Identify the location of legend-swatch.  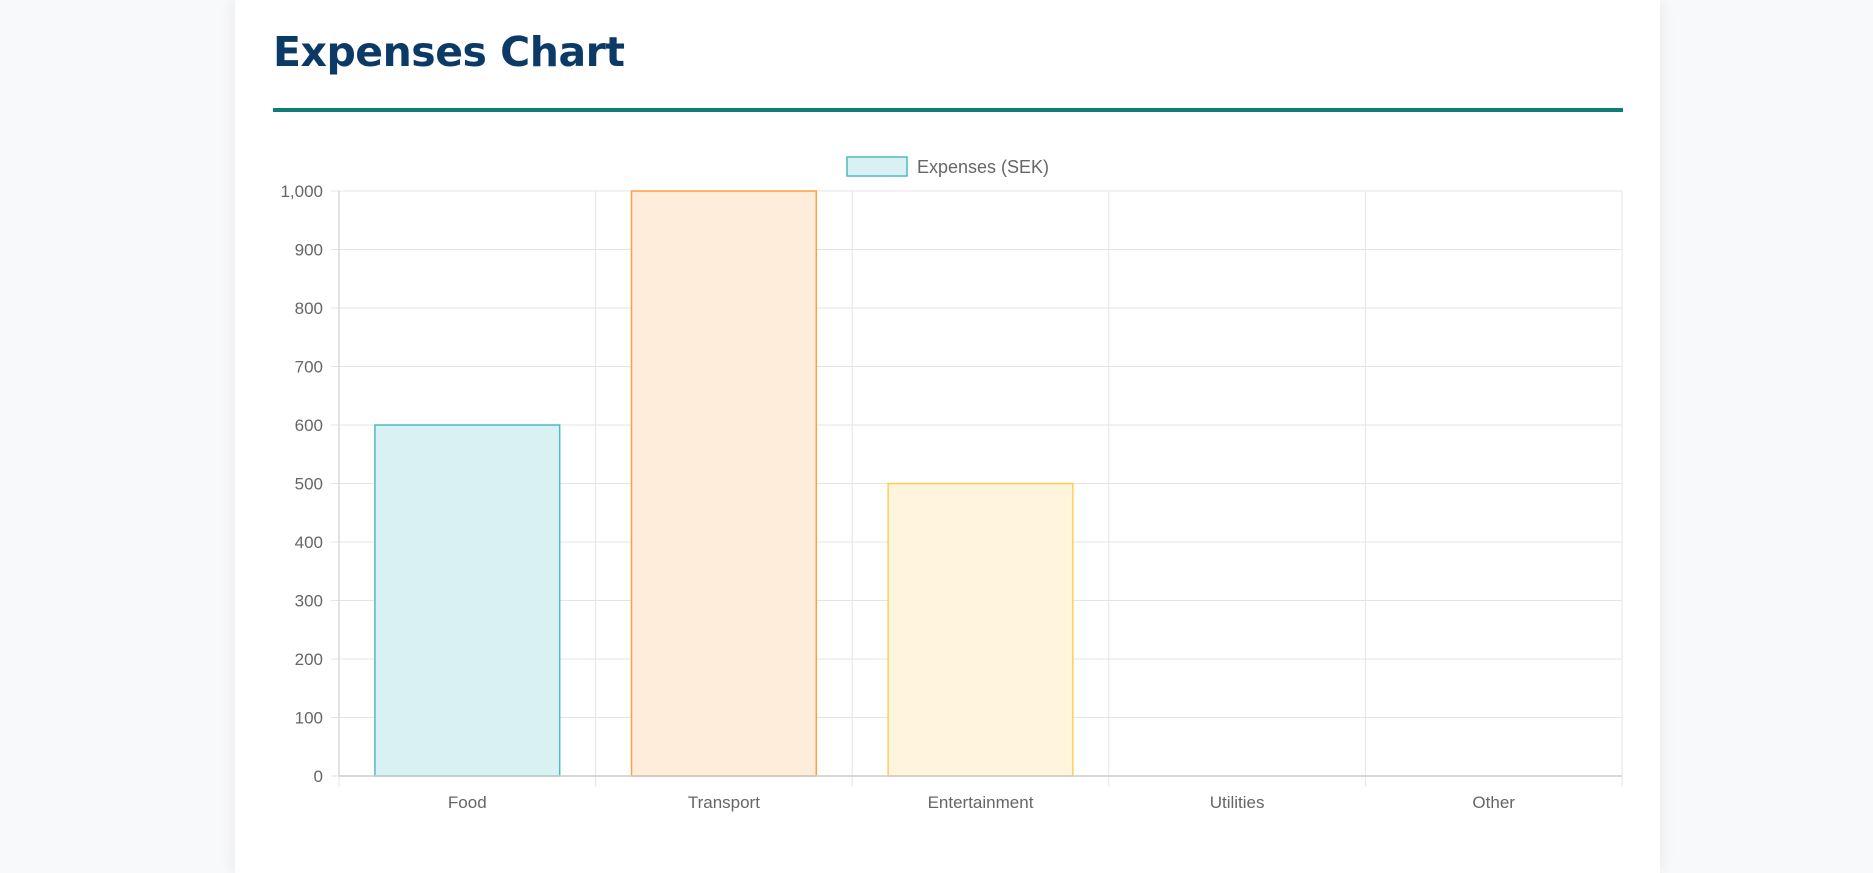
(877, 166).